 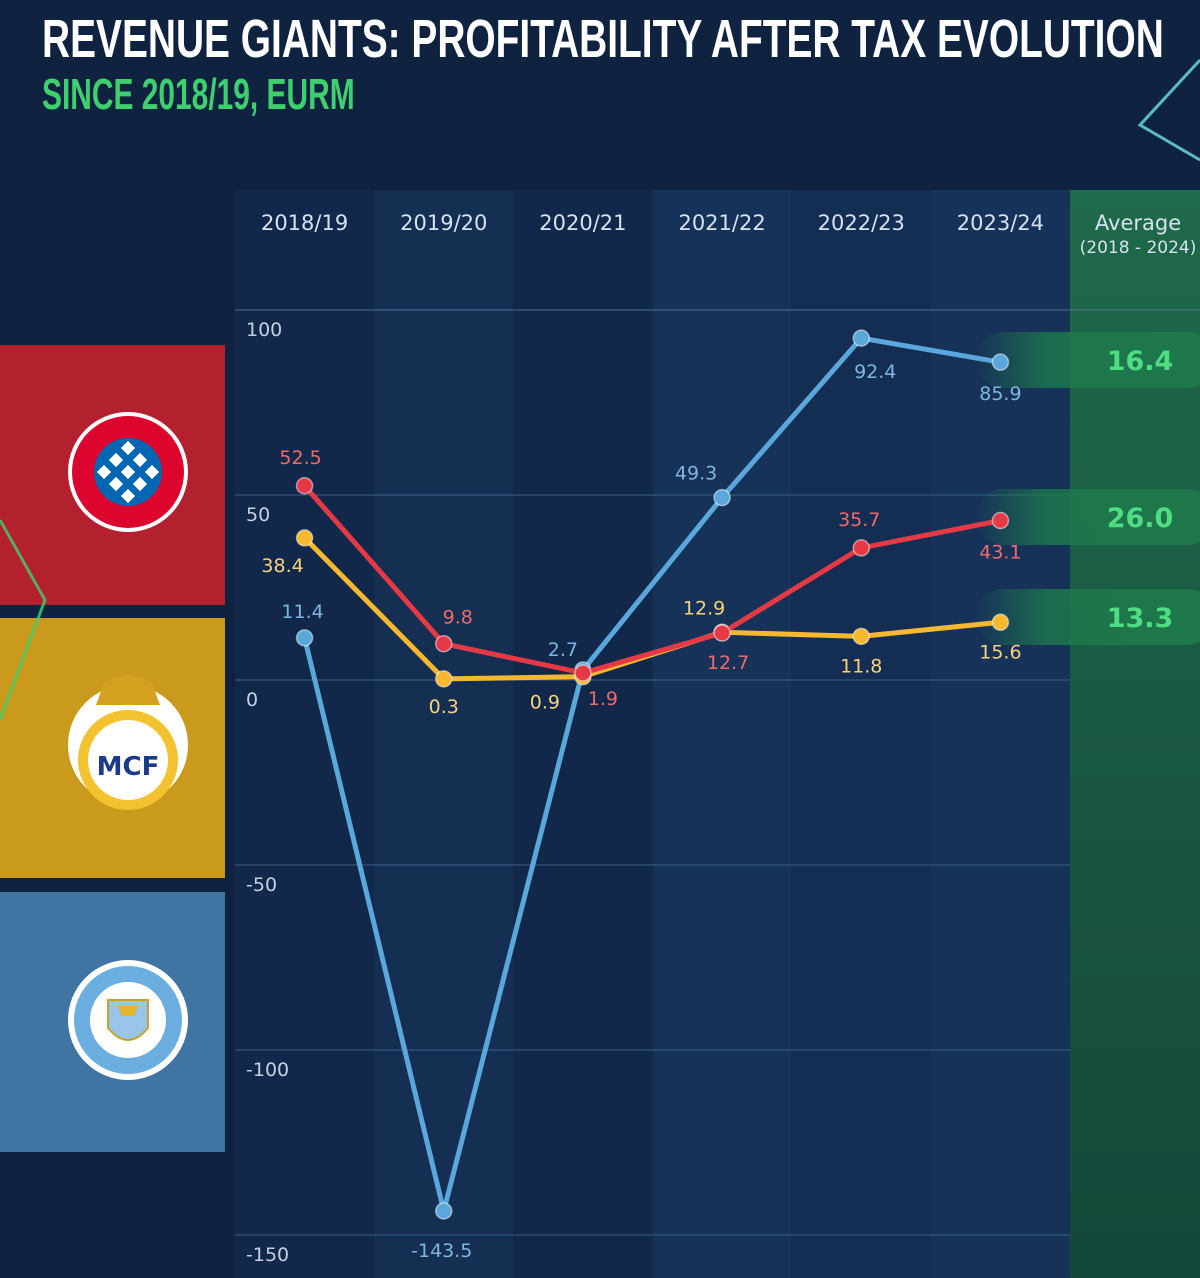 I want to click on x-tick-label: 2022/23, so click(x=861, y=223).